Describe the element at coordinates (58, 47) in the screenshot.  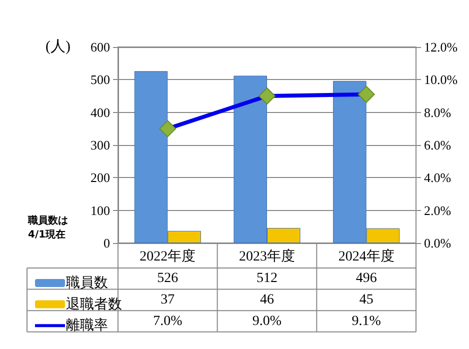
I see `y-axis-title: (人)` at that location.